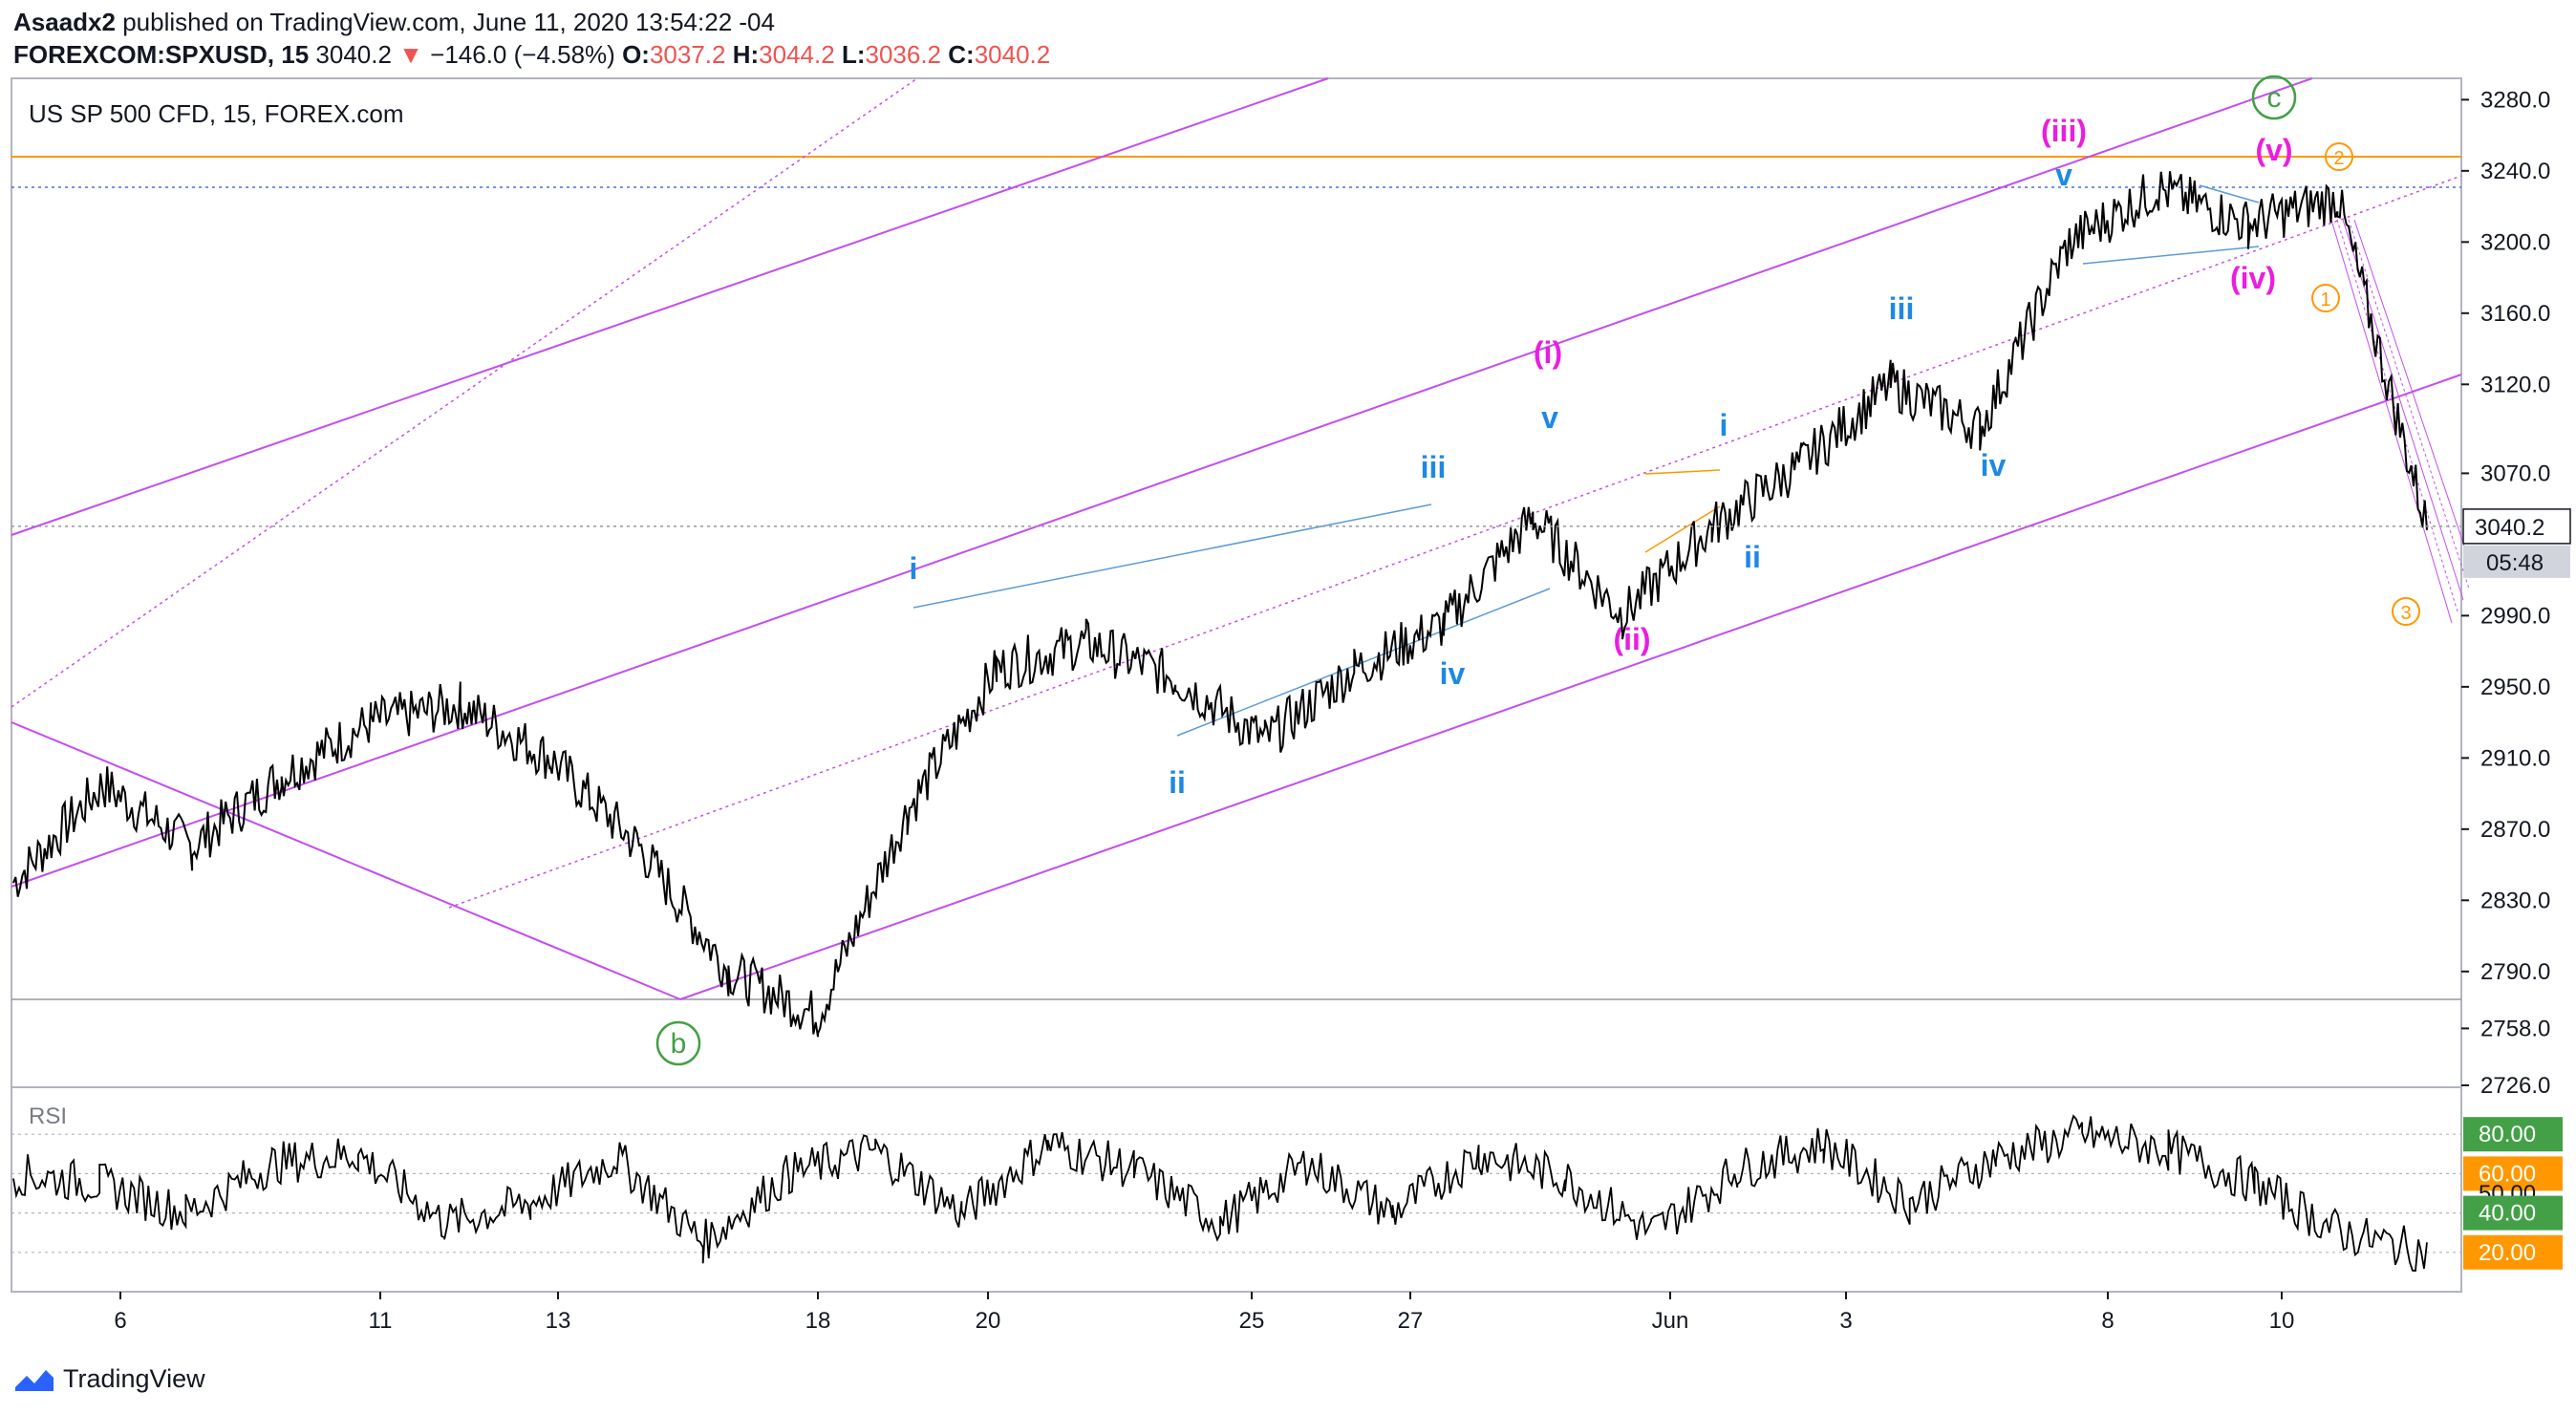  Describe the element at coordinates (2405, 613) in the screenshot. I see `wave-label: 3` at that location.